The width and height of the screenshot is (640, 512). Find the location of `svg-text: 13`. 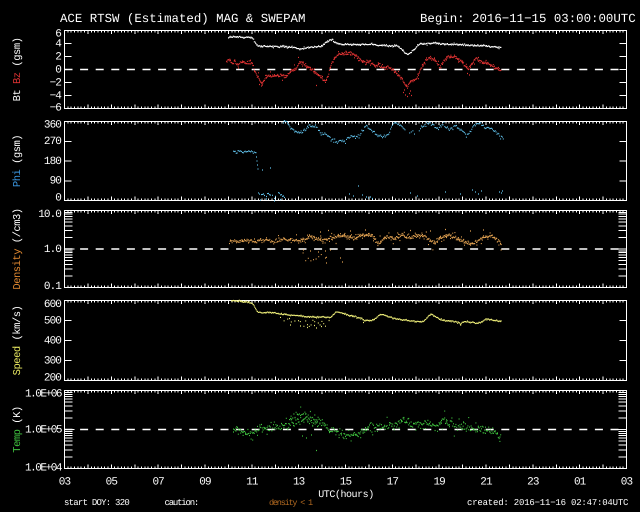

svg-text: 13 is located at coordinates (299, 483).